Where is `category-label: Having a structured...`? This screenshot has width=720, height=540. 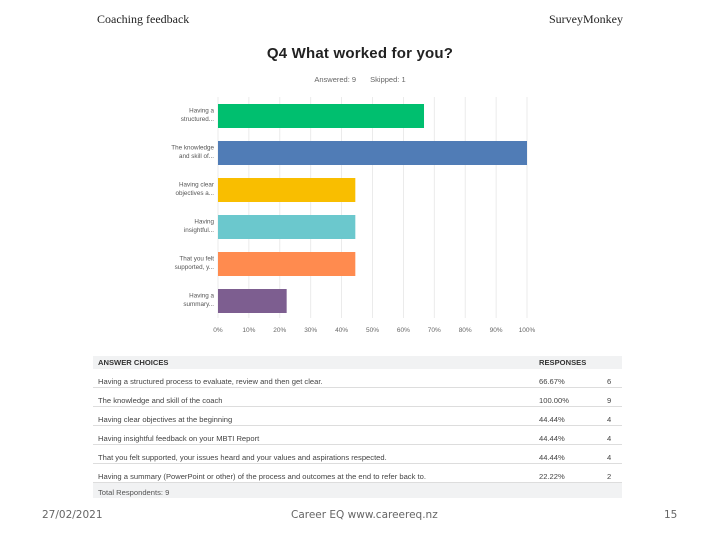 category-label: Having a structured... is located at coordinates (198, 115).